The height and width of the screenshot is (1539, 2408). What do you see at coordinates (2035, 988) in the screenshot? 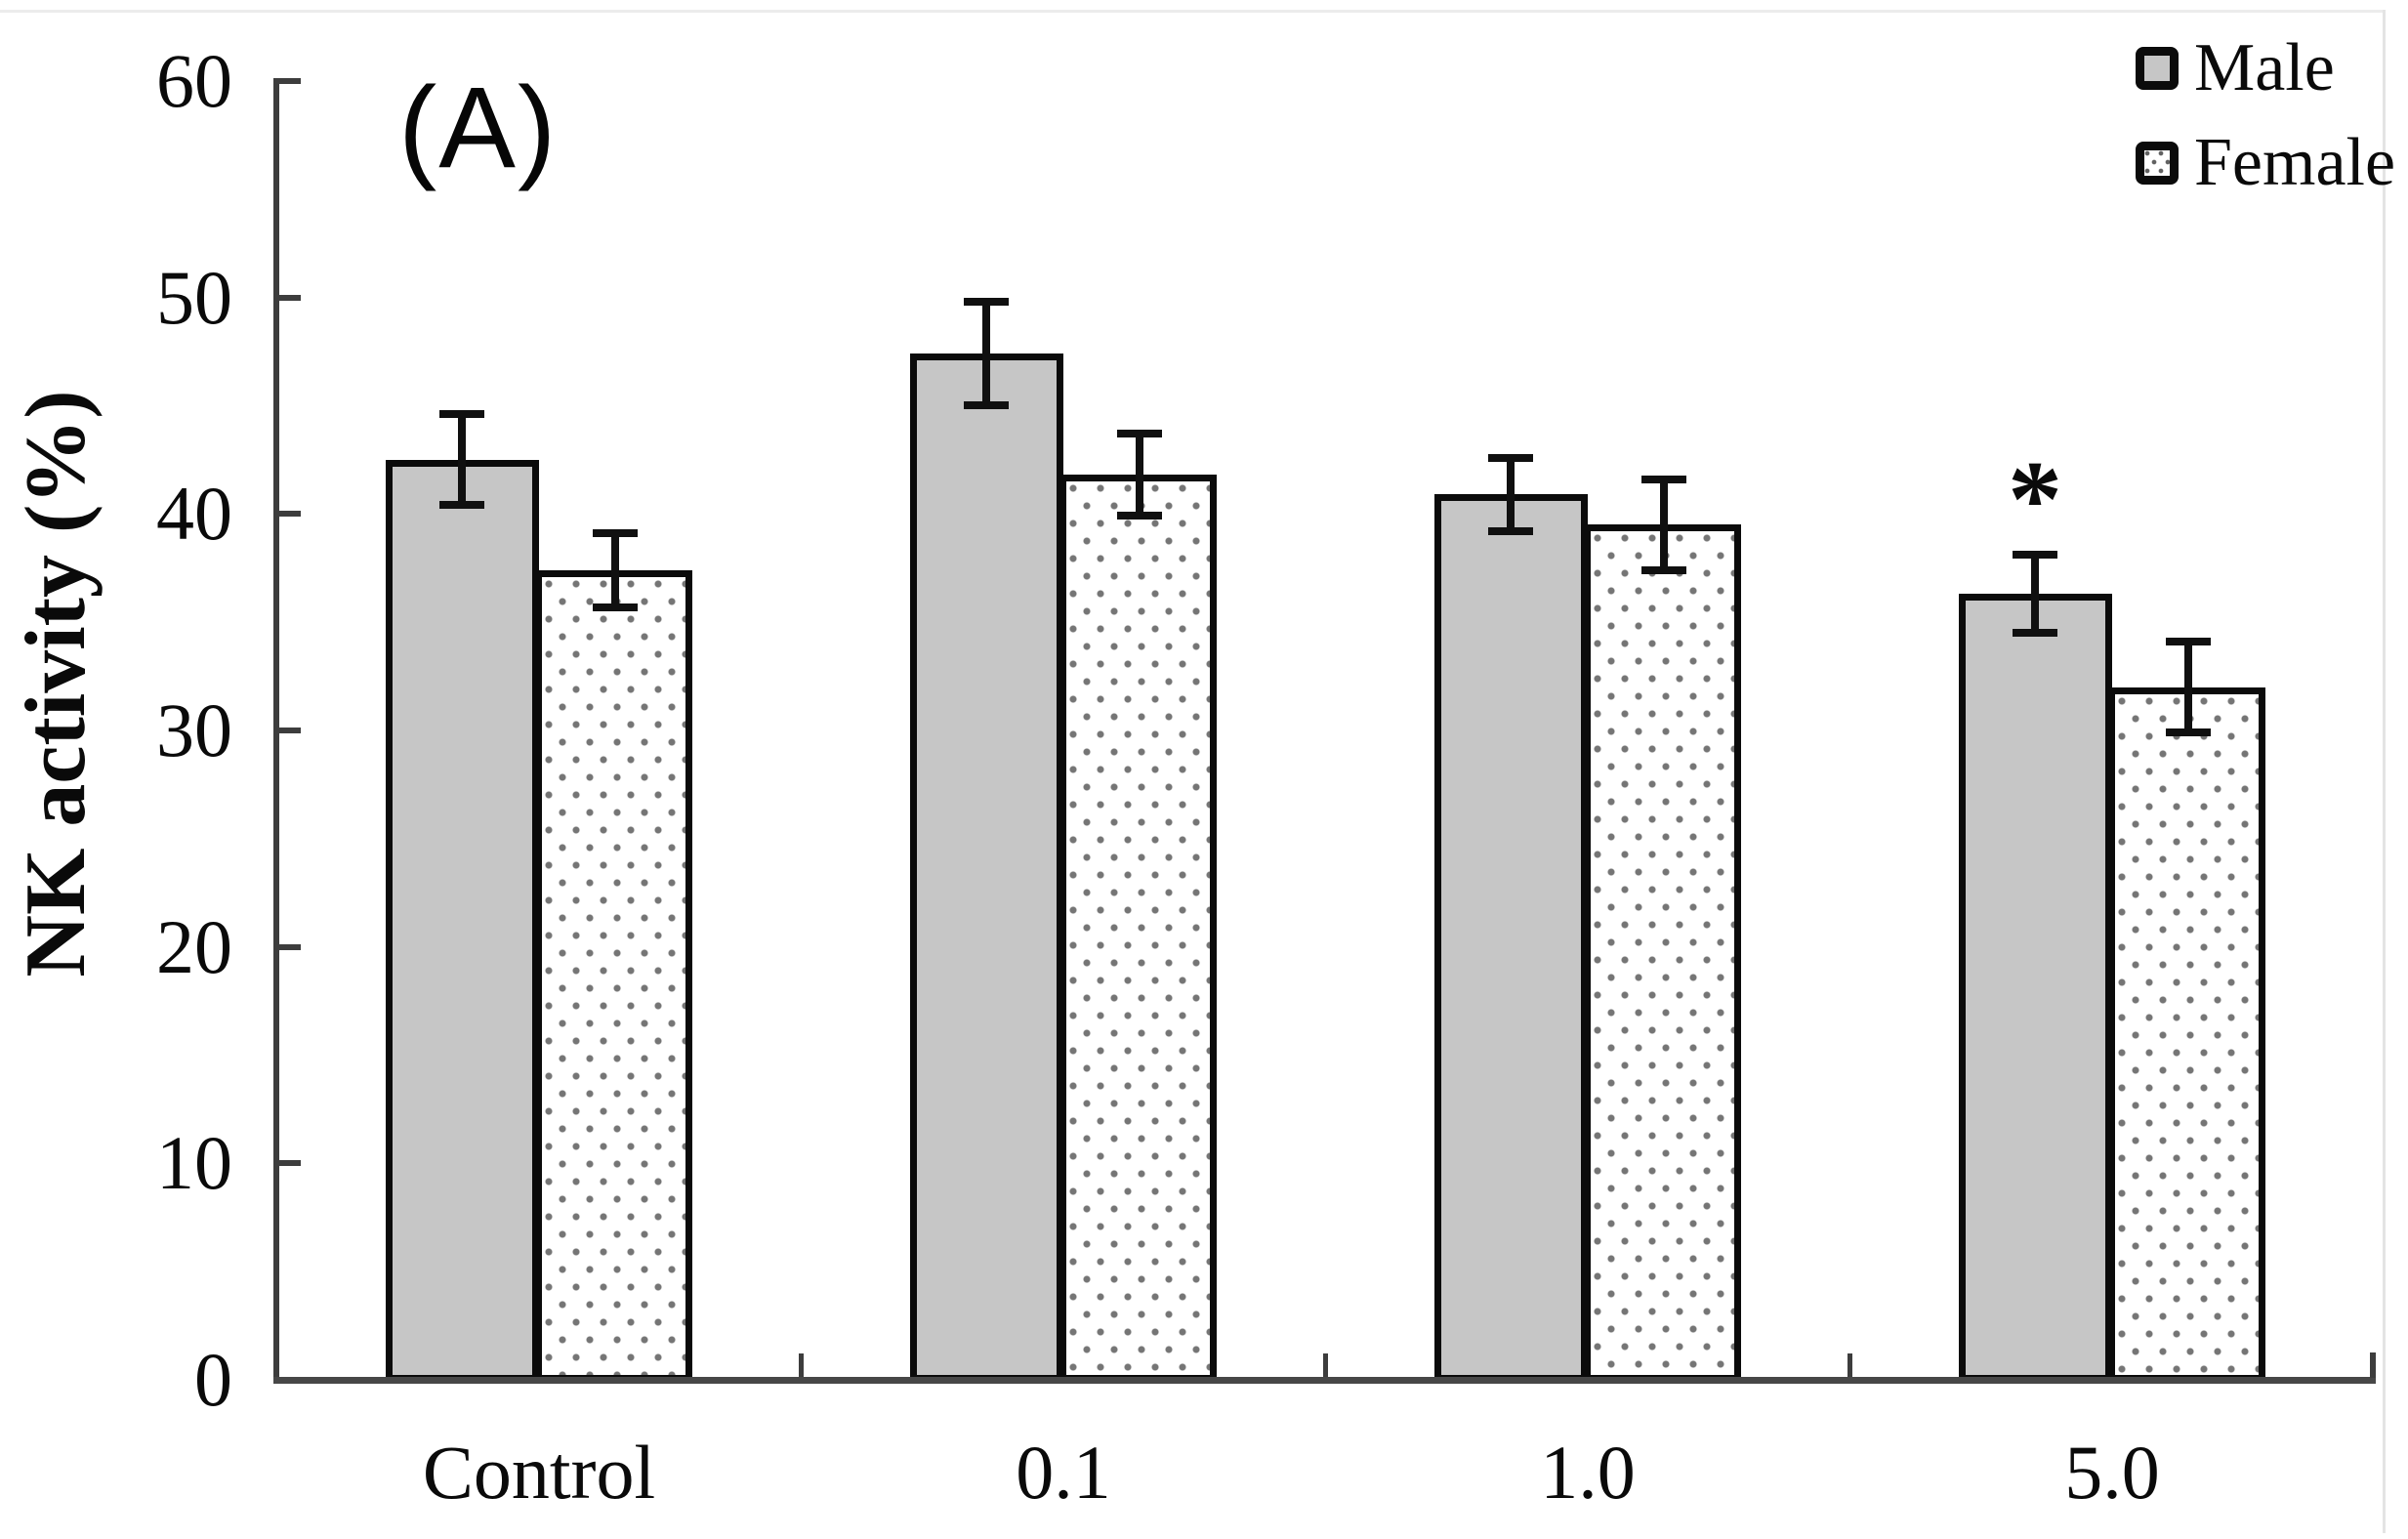
I see `bar-male-5.0` at bounding box center [2035, 988].